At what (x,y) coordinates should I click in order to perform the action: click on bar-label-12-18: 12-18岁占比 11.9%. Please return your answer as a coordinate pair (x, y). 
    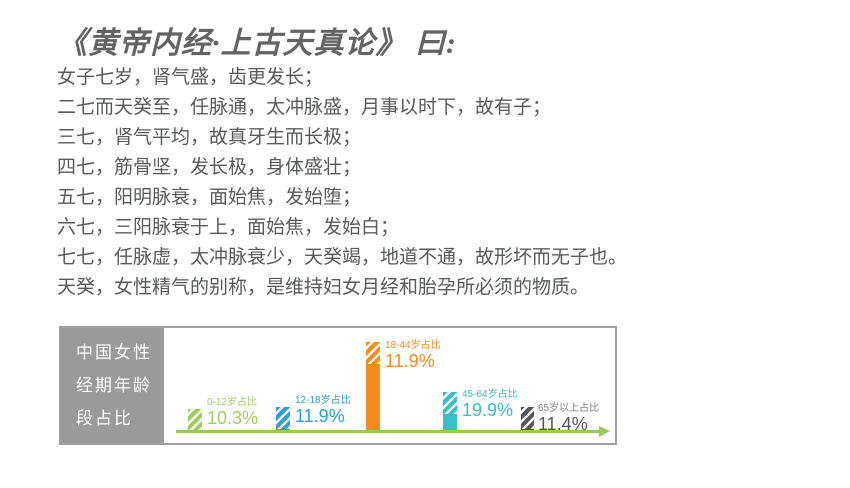
    Looking at the image, I should click on (323, 410).